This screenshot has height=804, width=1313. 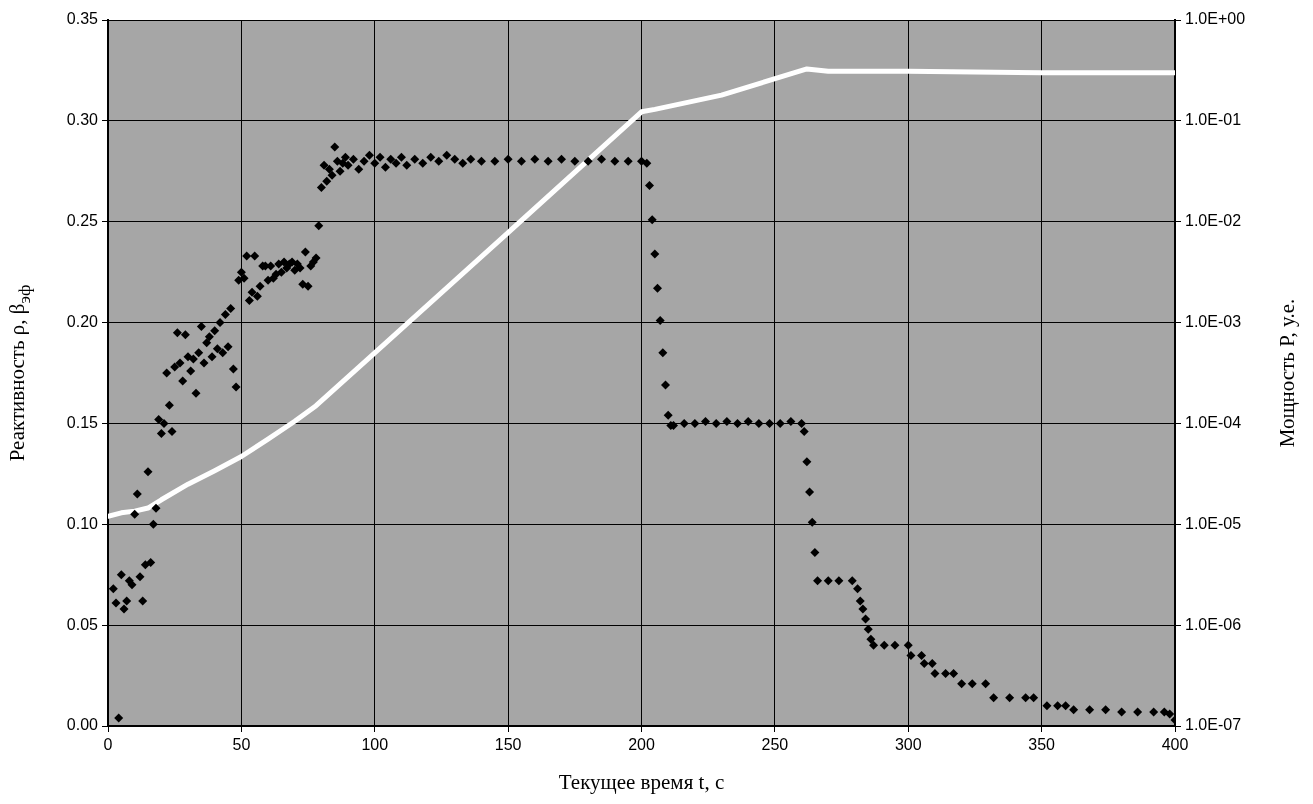 What do you see at coordinates (1042, 745) in the screenshot?
I see `x-tick-label: 350` at bounding box center [1042, 745].